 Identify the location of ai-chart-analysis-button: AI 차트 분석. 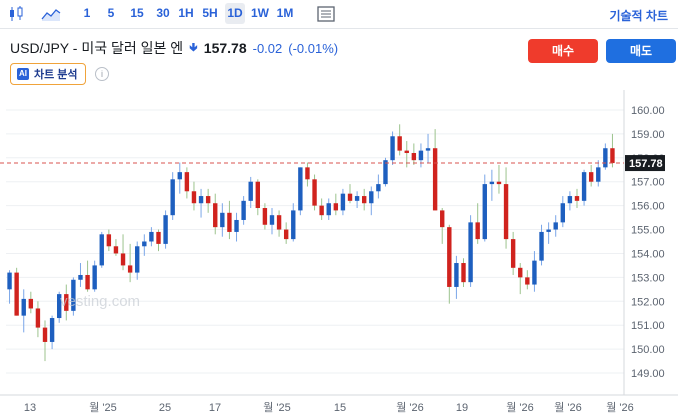
(48, 74).